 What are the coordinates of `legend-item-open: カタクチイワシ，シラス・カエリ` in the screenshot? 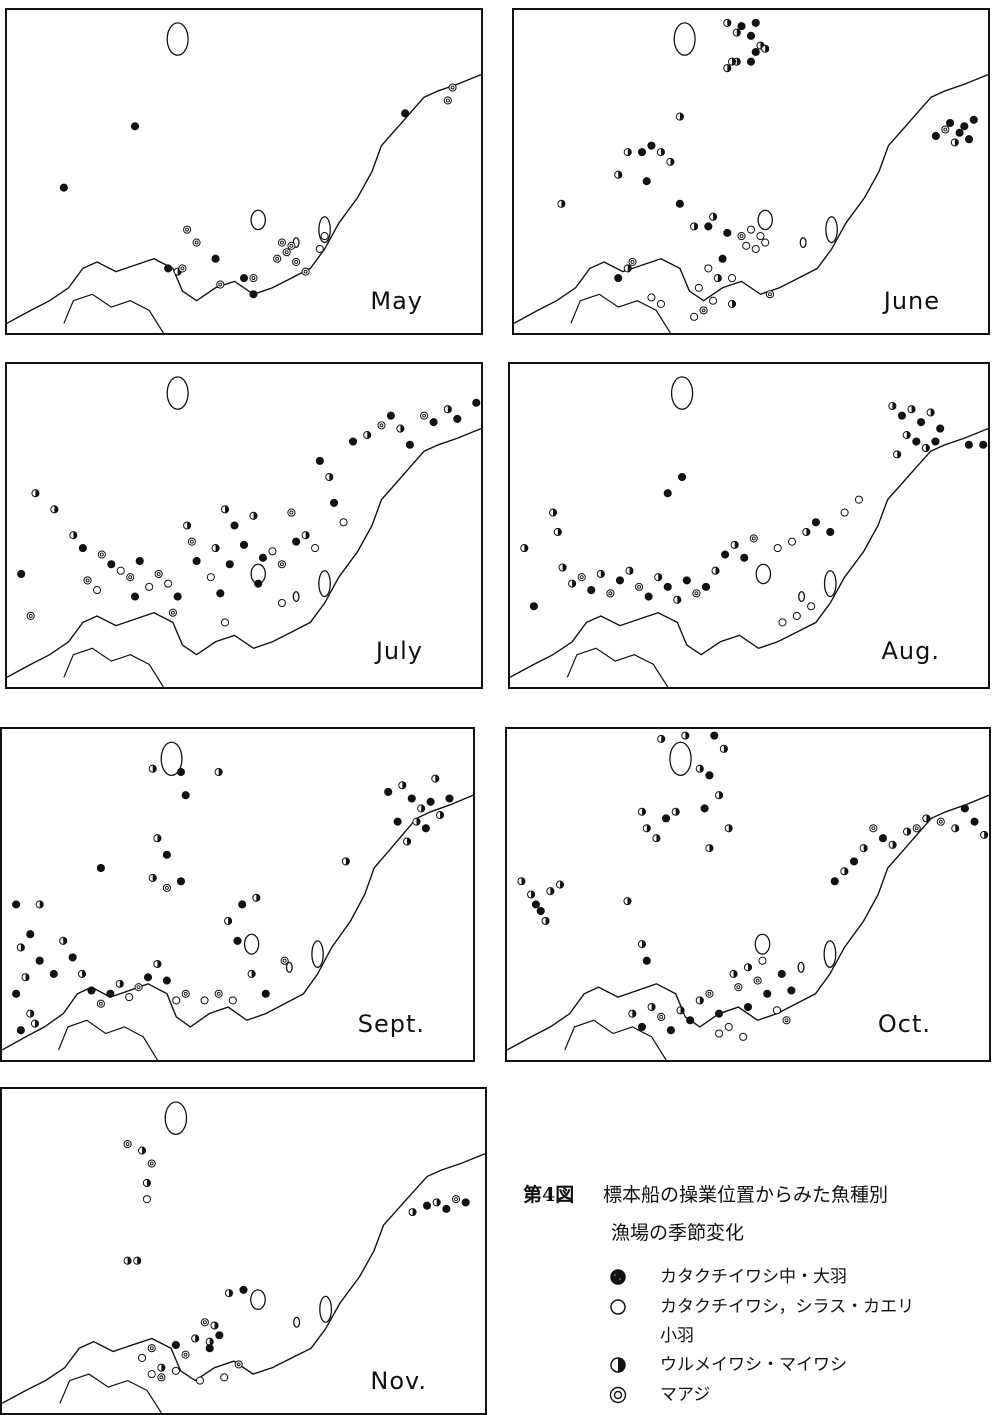 It's located at (761, 1307).